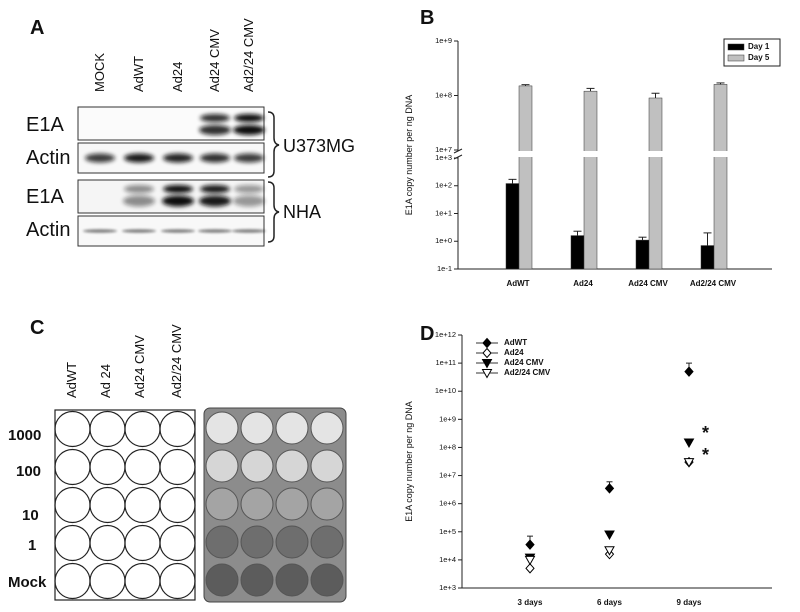 This screenshot has width=800, height=612. What do you see at coordinates (445, 334) in the screenshot?
I see `y-tick-label: 1e+12` at bounding box center [445, 334].